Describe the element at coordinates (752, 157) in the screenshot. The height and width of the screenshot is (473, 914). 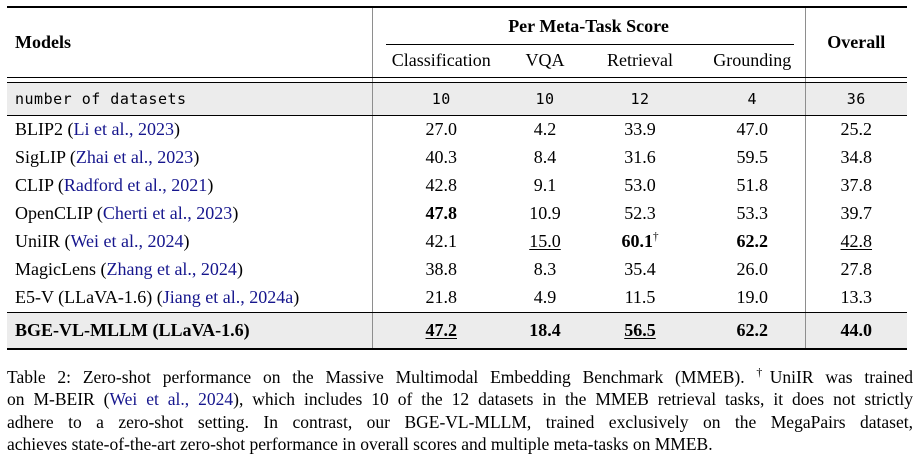
I see `score-cell: 59.5` at that location.